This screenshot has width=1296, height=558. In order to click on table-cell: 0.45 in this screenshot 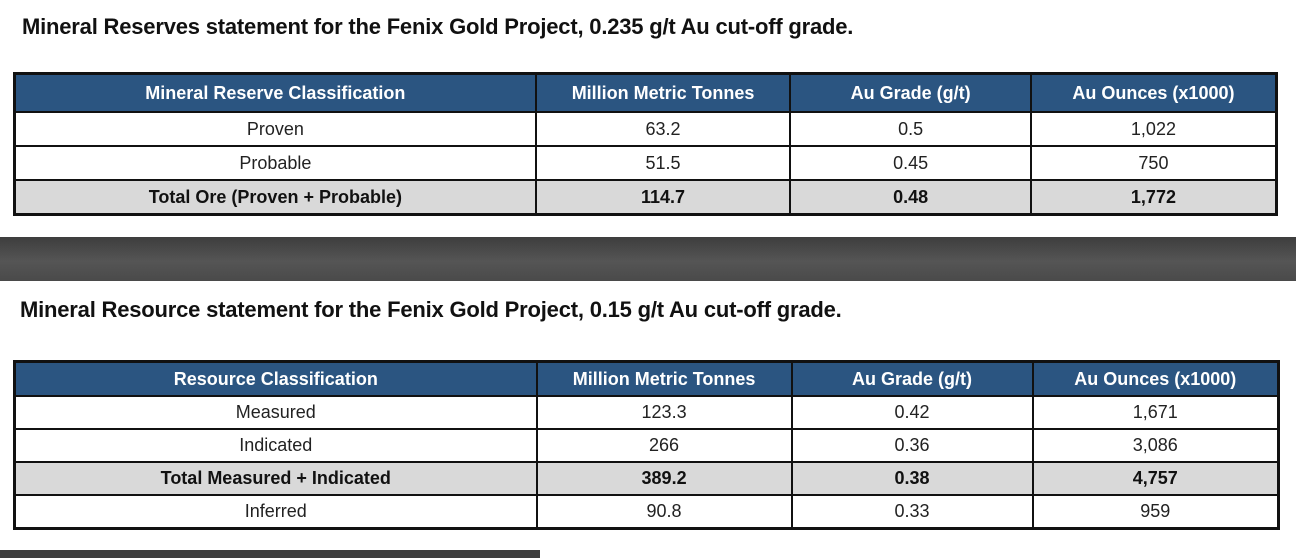, I will do `click(910, 163)`.